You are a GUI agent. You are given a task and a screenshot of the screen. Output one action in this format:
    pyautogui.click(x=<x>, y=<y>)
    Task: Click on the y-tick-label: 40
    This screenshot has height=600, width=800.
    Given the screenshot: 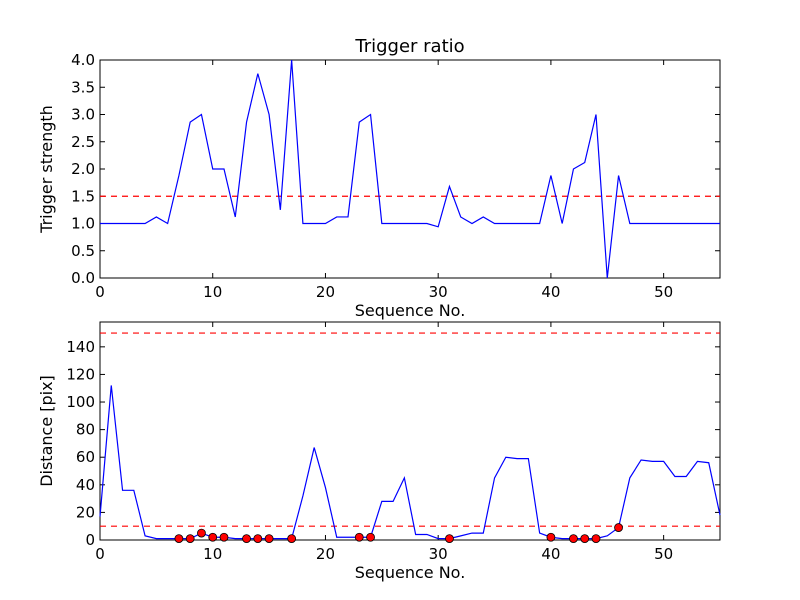 What is the action you would take?
    pyautogui.click(x=85, y=485)
    